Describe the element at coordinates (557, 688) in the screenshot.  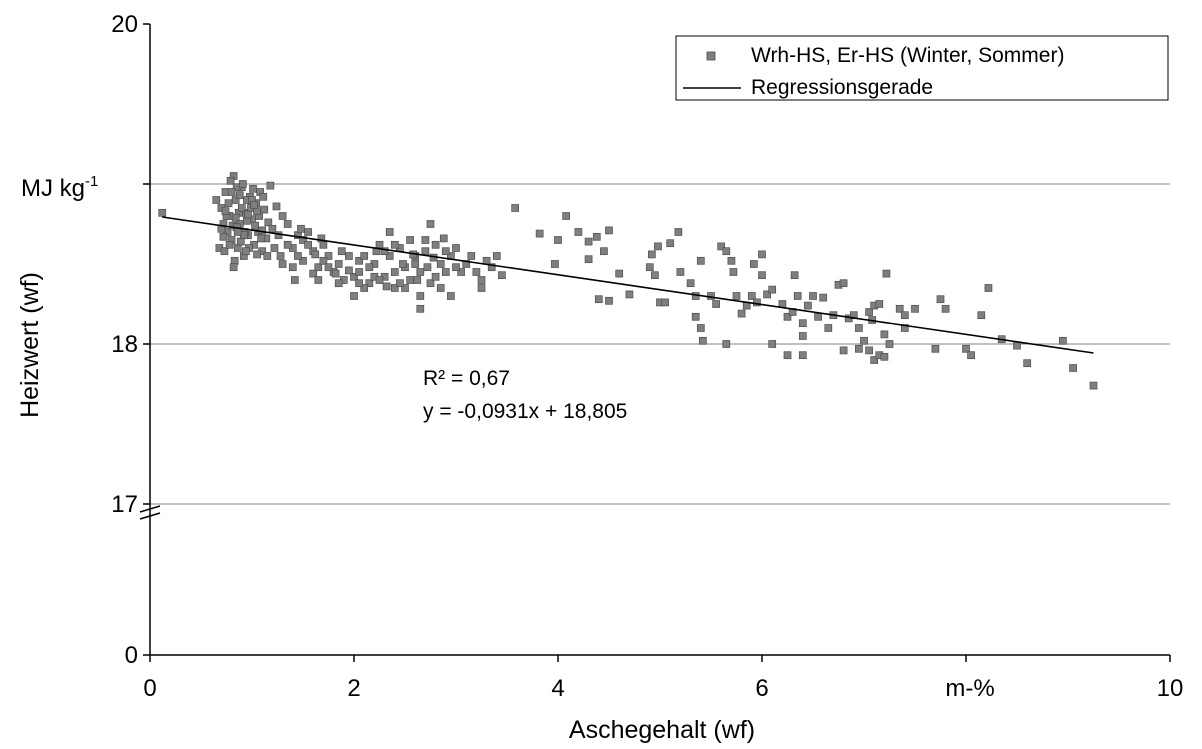
I see `x-tick-label: 4` at that location.